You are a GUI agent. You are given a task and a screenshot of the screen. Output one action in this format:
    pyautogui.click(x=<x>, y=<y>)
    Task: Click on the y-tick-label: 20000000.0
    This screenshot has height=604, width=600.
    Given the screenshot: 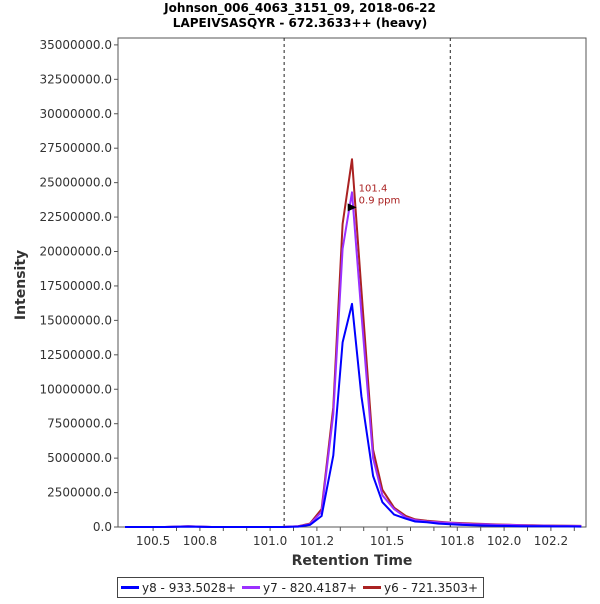 What is the action you would take?
    pyautogui.click(x=75, y=252)
    